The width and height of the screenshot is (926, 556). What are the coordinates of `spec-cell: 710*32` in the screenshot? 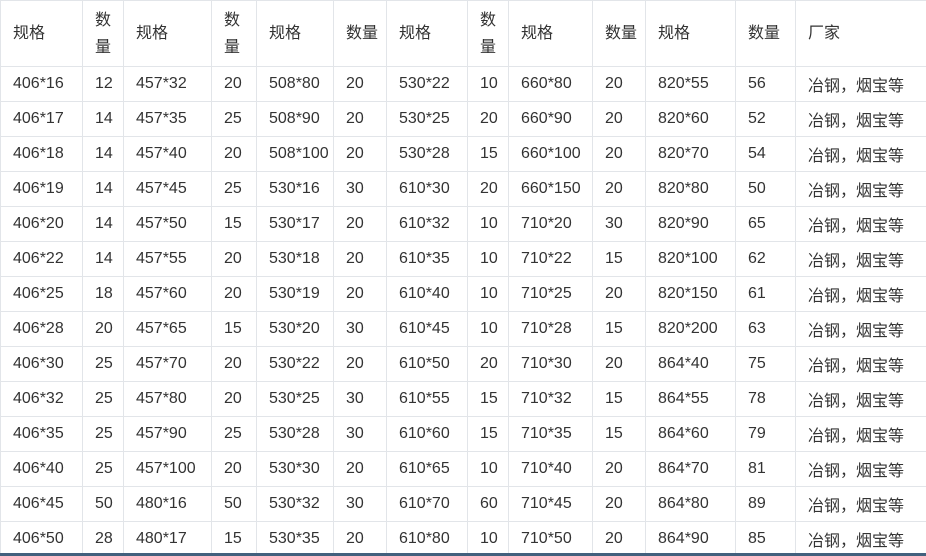 It's located at (550, 399).